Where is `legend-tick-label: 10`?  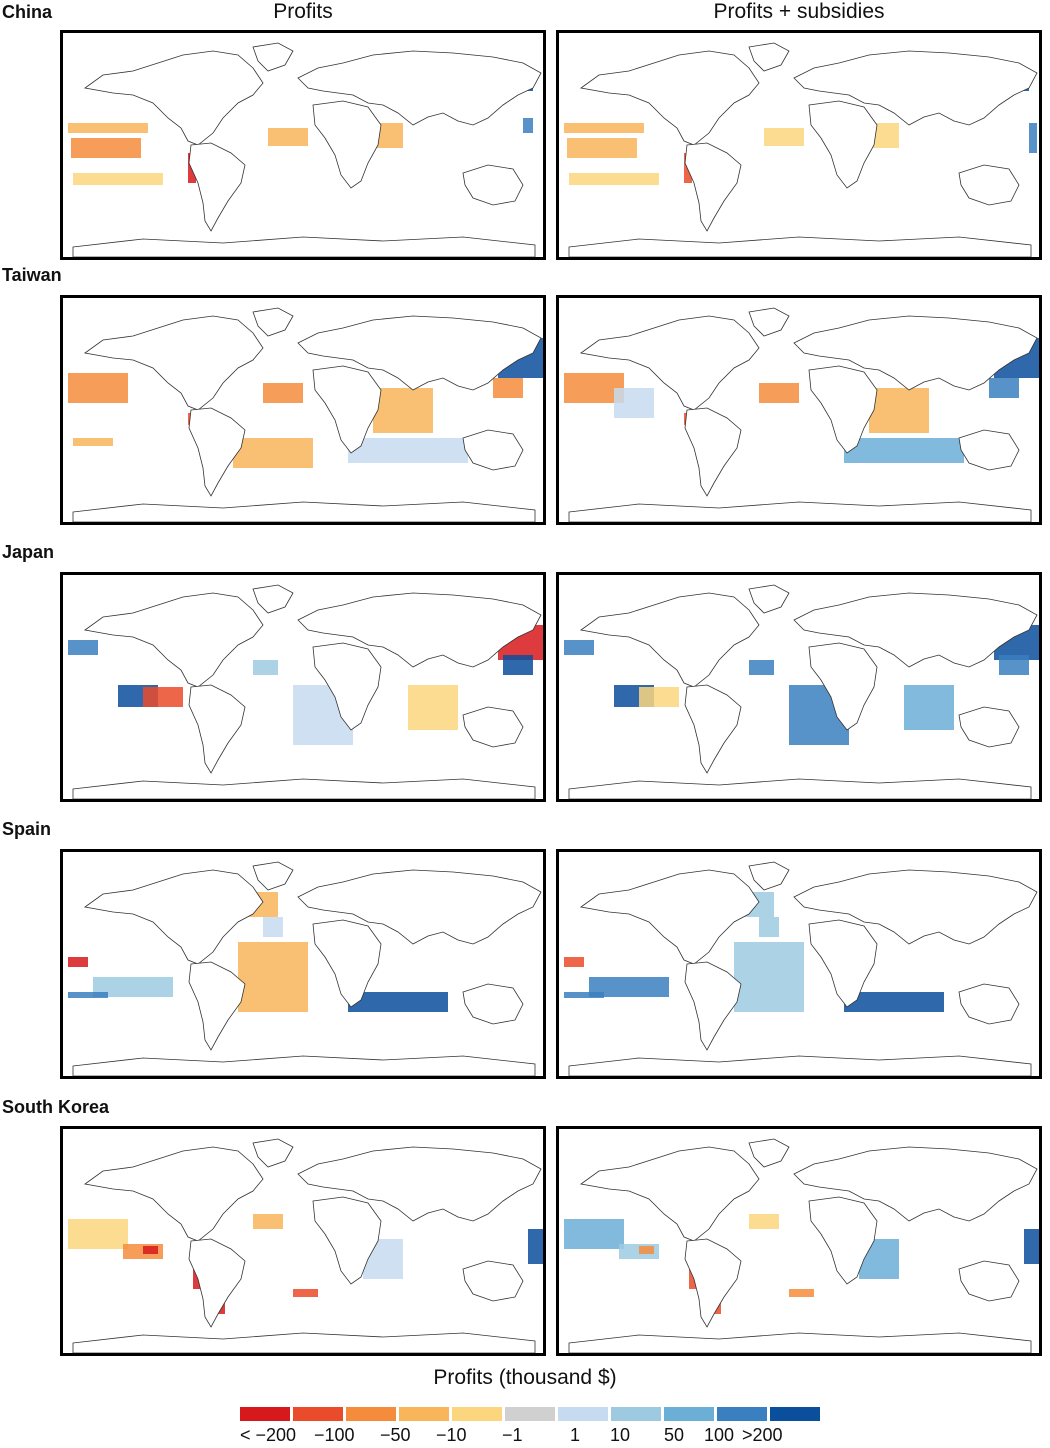 legend-tick-label: 10 is located at coordinates (620, 1435).